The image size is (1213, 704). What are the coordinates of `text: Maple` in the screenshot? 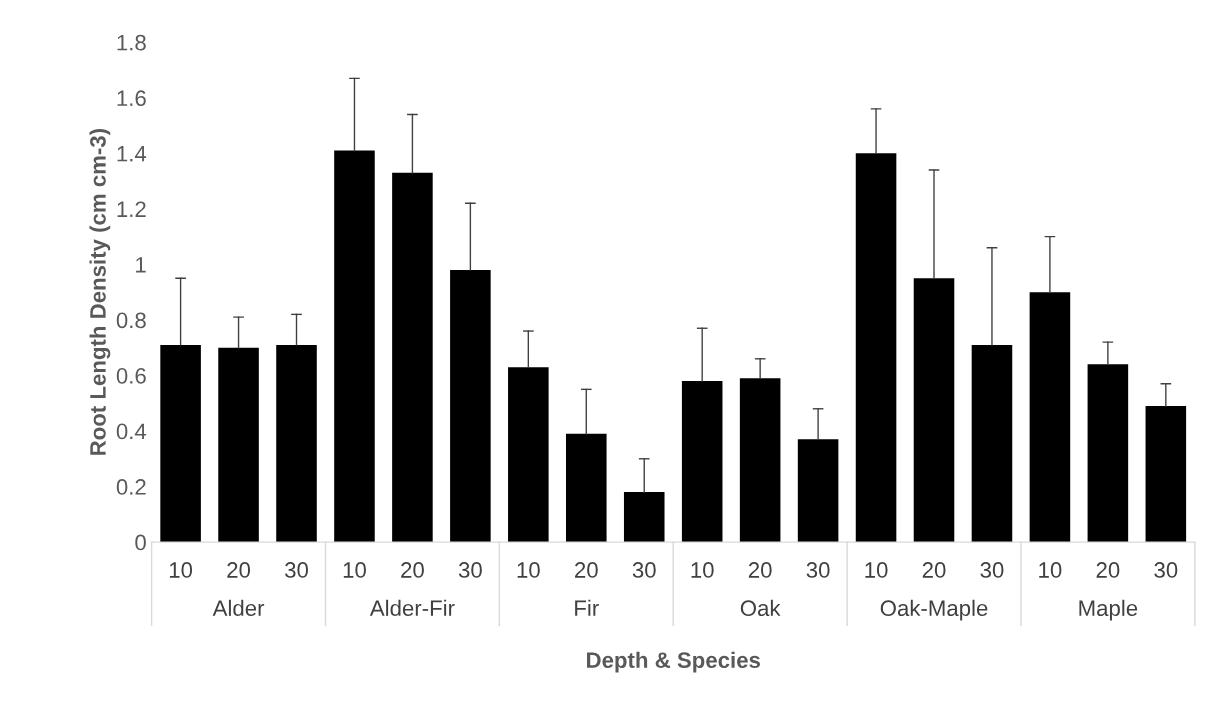 It's located at (1108, 610).